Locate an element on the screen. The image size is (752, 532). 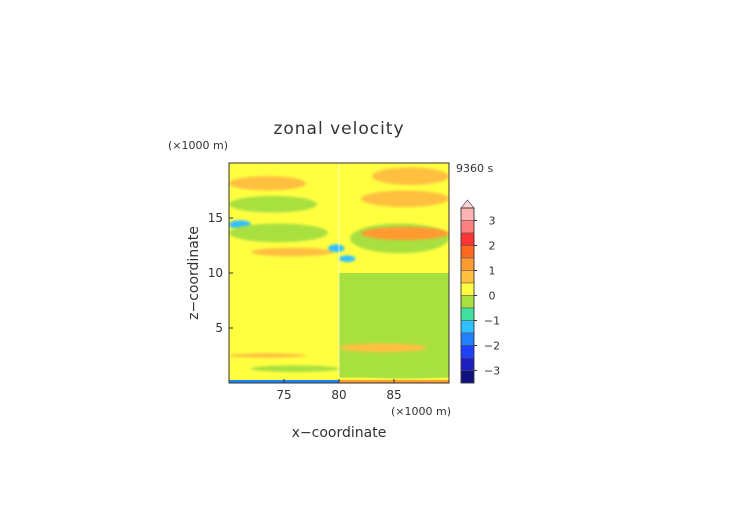
time-label: 9360 s is located at coordinates (474, 168).